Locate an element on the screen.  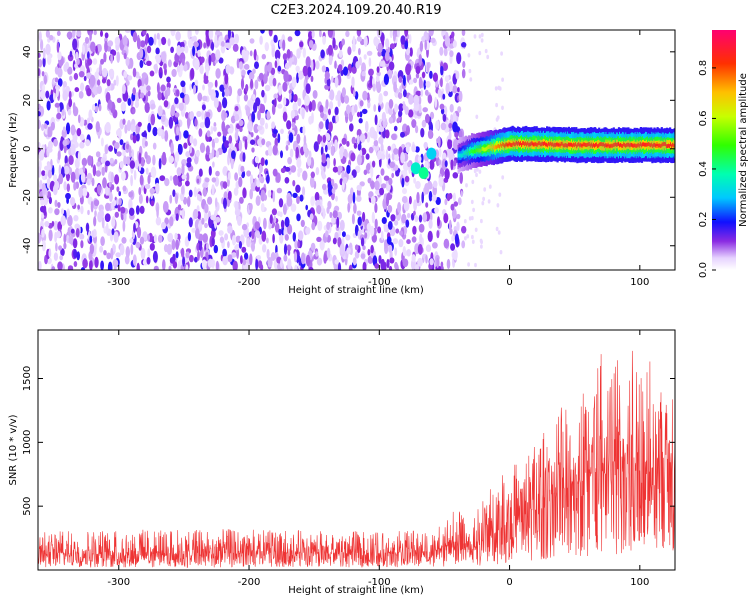
colorbar-tick-label: 0.2 is located at coordinates (703, 220).